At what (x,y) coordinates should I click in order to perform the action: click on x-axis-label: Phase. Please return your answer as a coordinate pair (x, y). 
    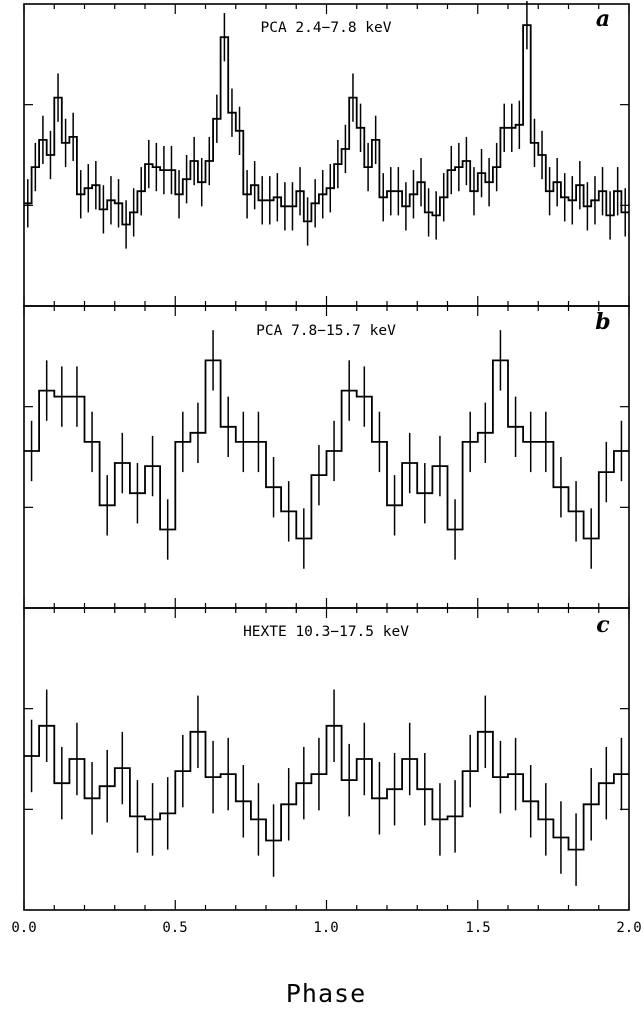
    Looking at the image, I should click on (326, 993).